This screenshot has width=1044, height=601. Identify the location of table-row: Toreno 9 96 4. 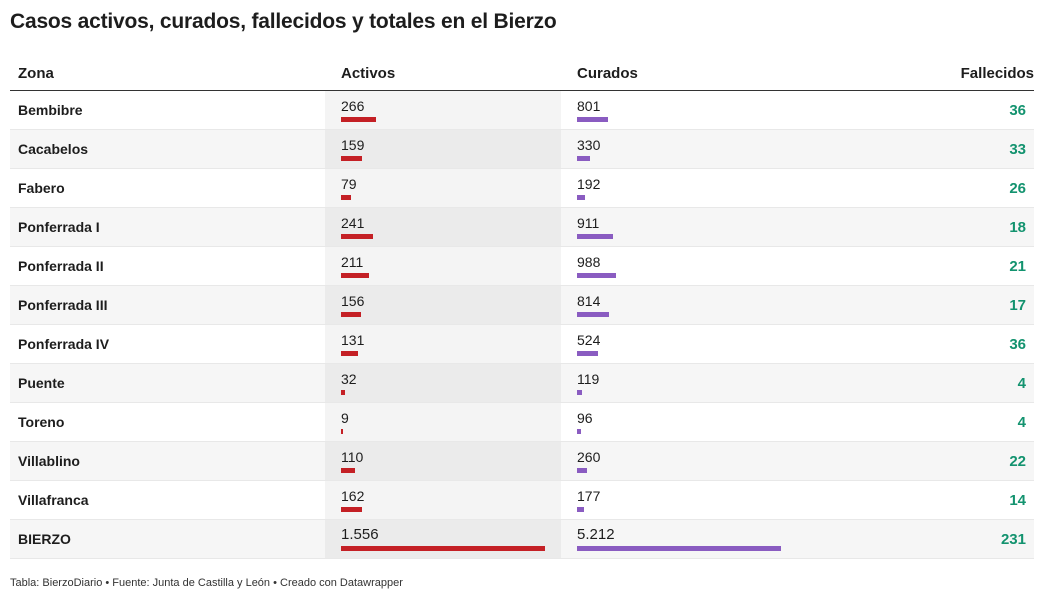
(522, 422).